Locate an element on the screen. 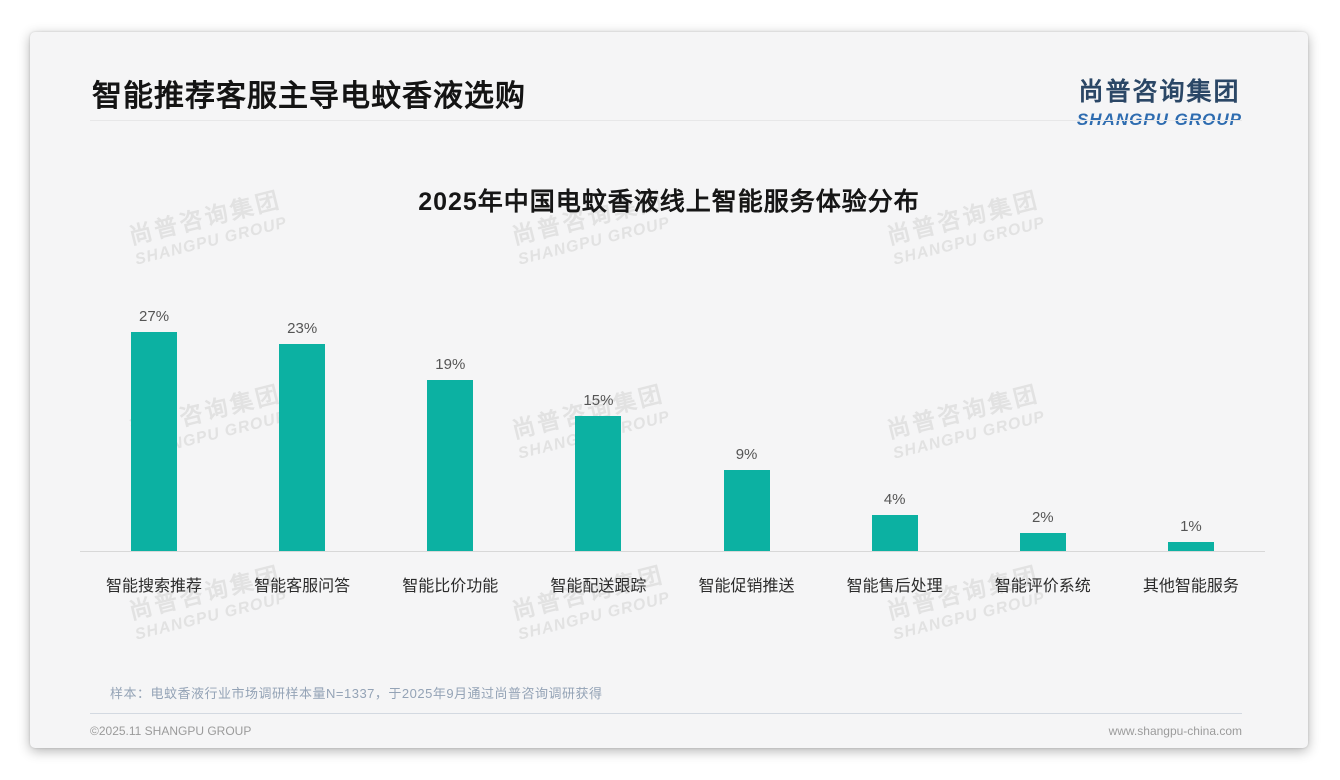  bar-column: 1% is located at coordinates (1191, 429).